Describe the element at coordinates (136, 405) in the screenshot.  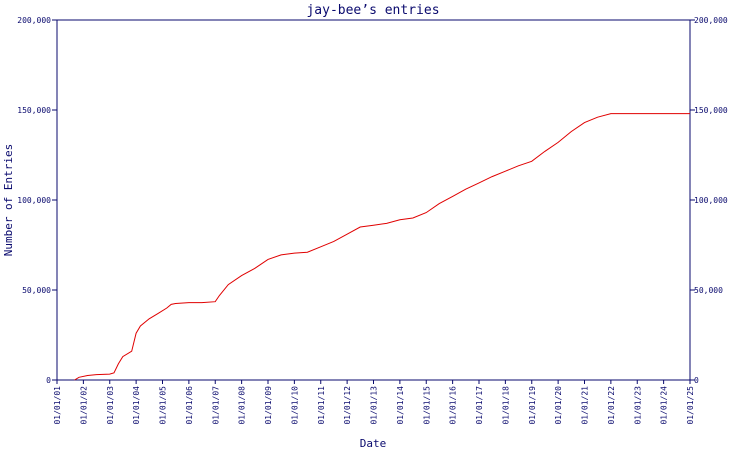
I see `x-tick-label: 01/01/04` at that location.